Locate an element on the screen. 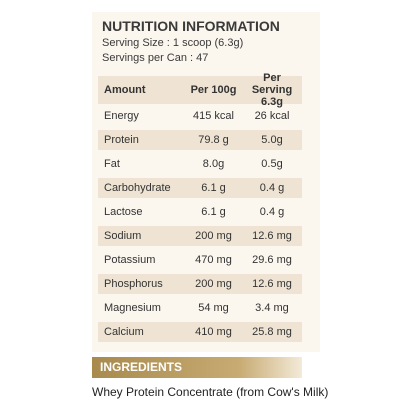  cell-value: 26 kcal is located at coordinates (272, 116).